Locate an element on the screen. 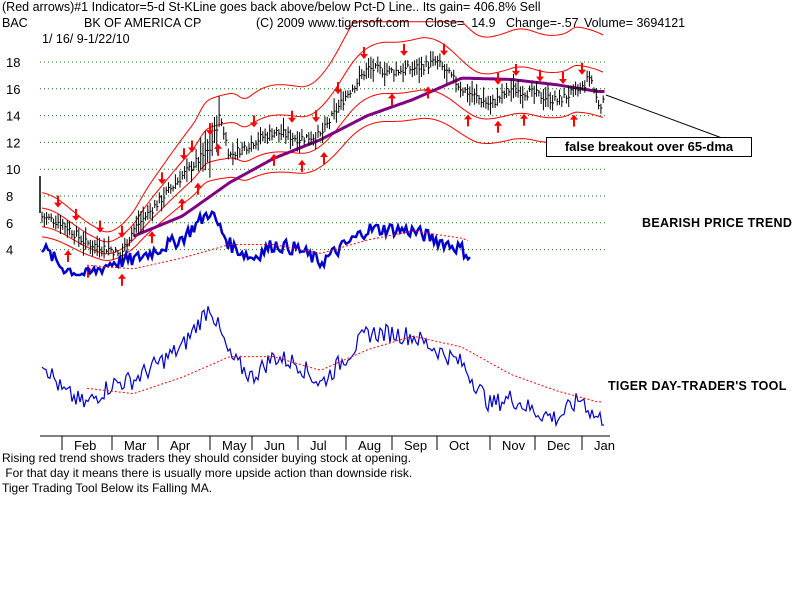 This screenshot has width=800, height=600. y-tick-label: 16 is located at coordinates (13, 89).